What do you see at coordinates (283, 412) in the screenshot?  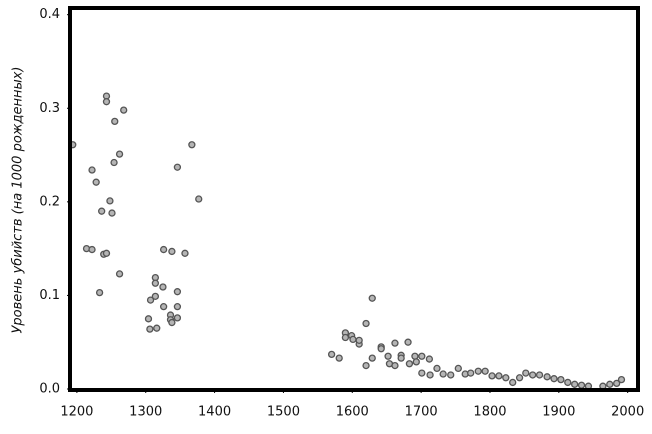 I see `x-tick-label: 1500` at bounding box center [283, 412].